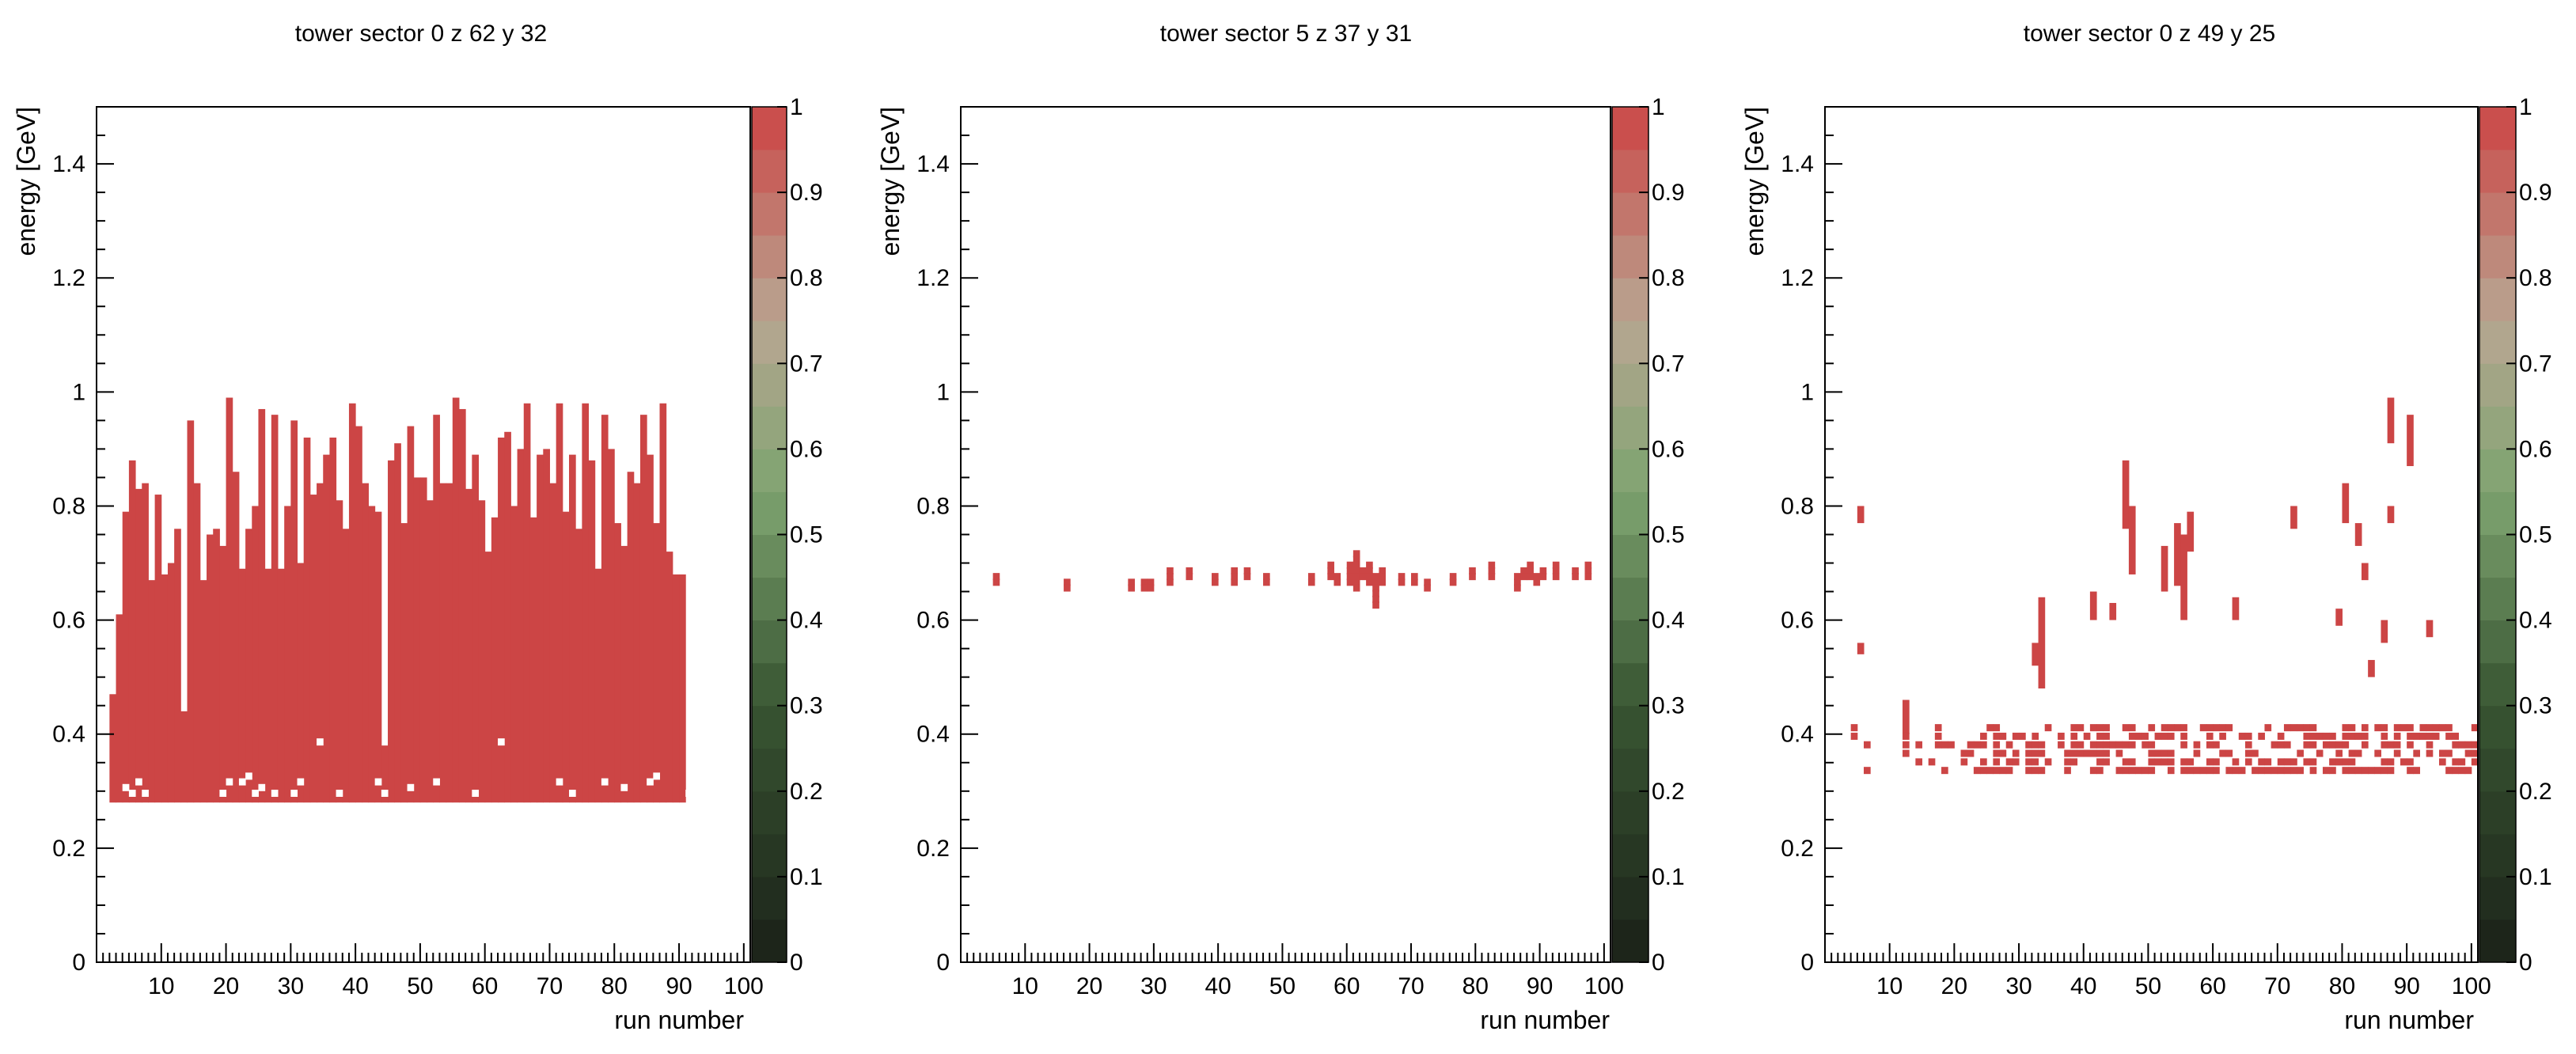 This screenshot has width=2576, height=1054. I want to click on colorbar-tick-label: 0.8, so click(2535, 278).